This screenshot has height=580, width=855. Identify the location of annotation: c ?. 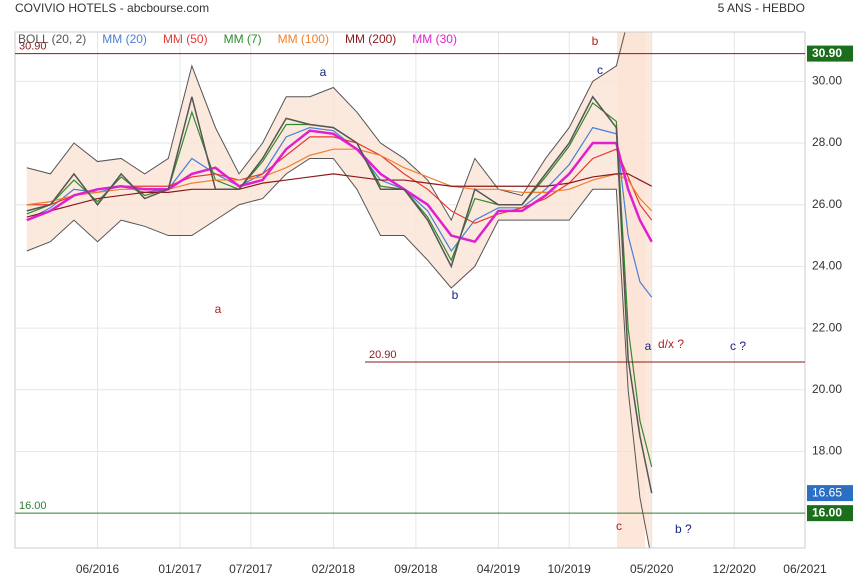
(738, 346).